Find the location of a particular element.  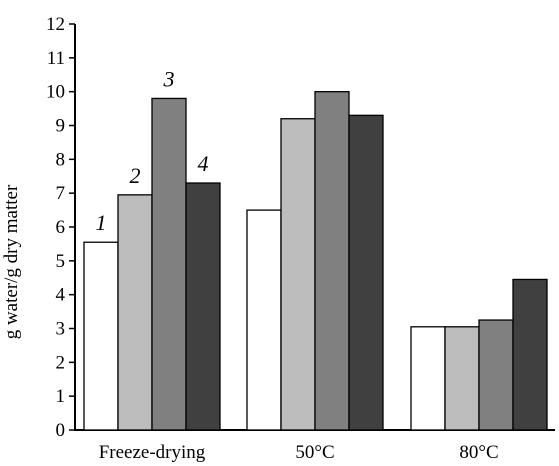

y-tick-label: 5 is located at coordinates (61, 261).